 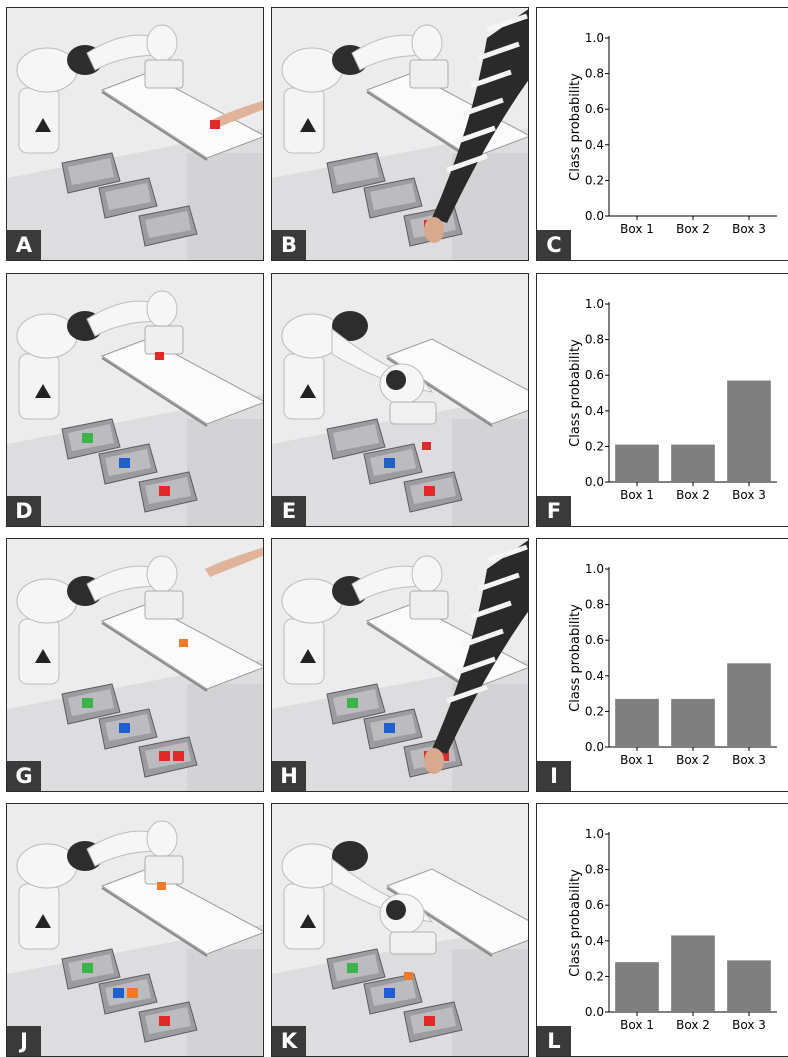 I want to click on sleeve-arm, so click(x=480, y=647).